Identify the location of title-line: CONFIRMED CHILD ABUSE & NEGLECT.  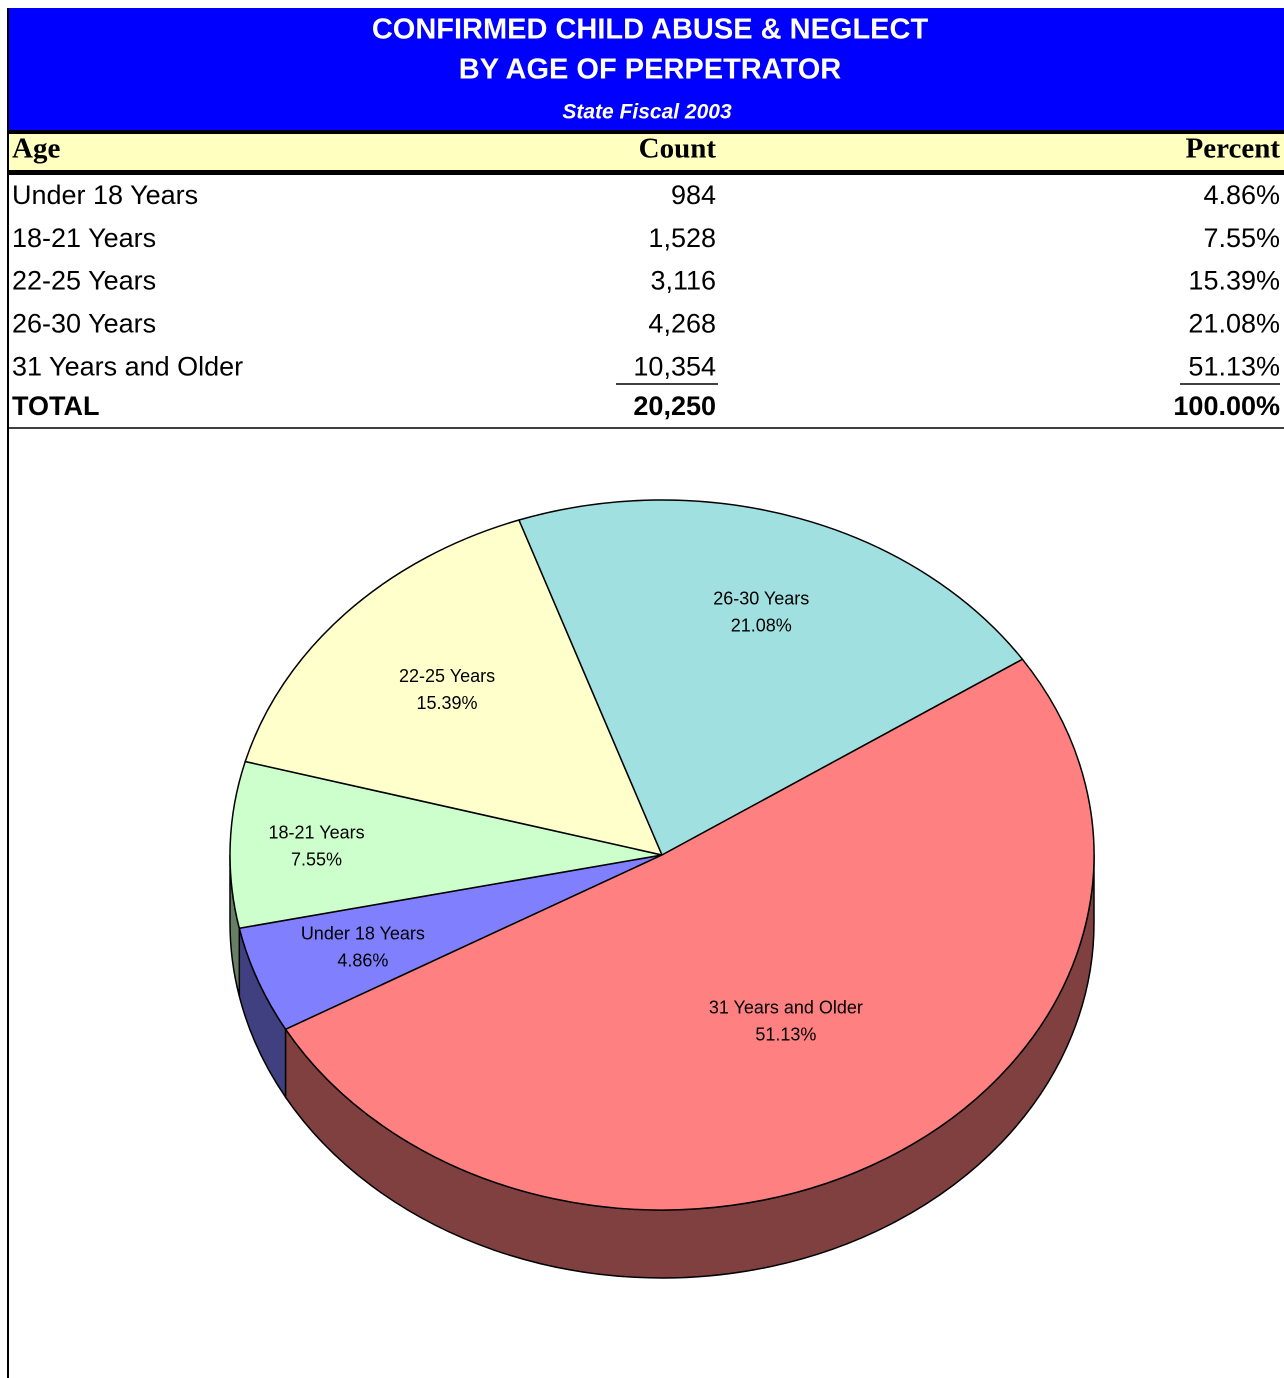
(650, 30).